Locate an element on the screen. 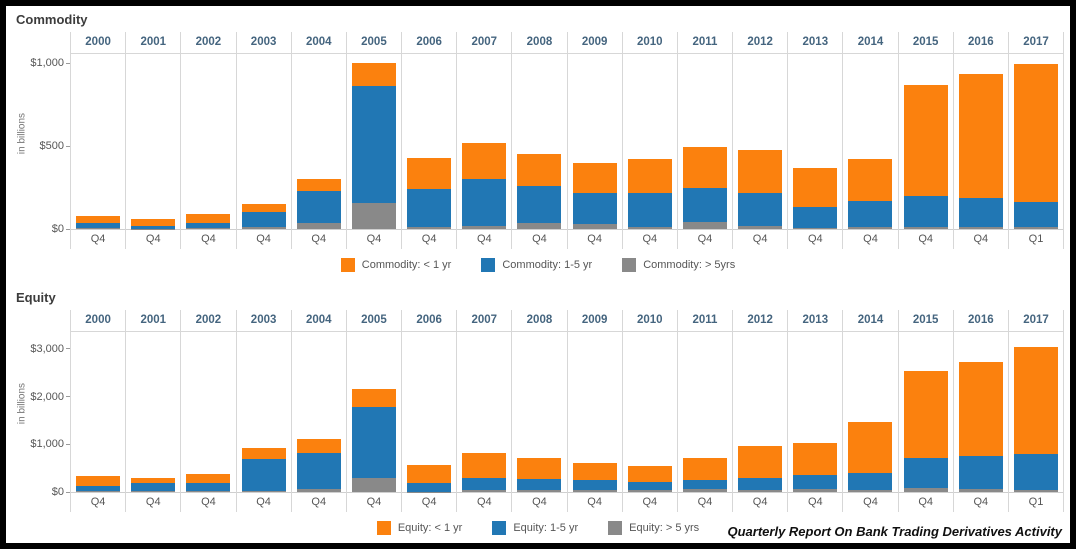 Image resolution: width=1076 pixels, height=549 pixels. legend-item: Equity: > 5 yrs is located at coordinates (653, 528).